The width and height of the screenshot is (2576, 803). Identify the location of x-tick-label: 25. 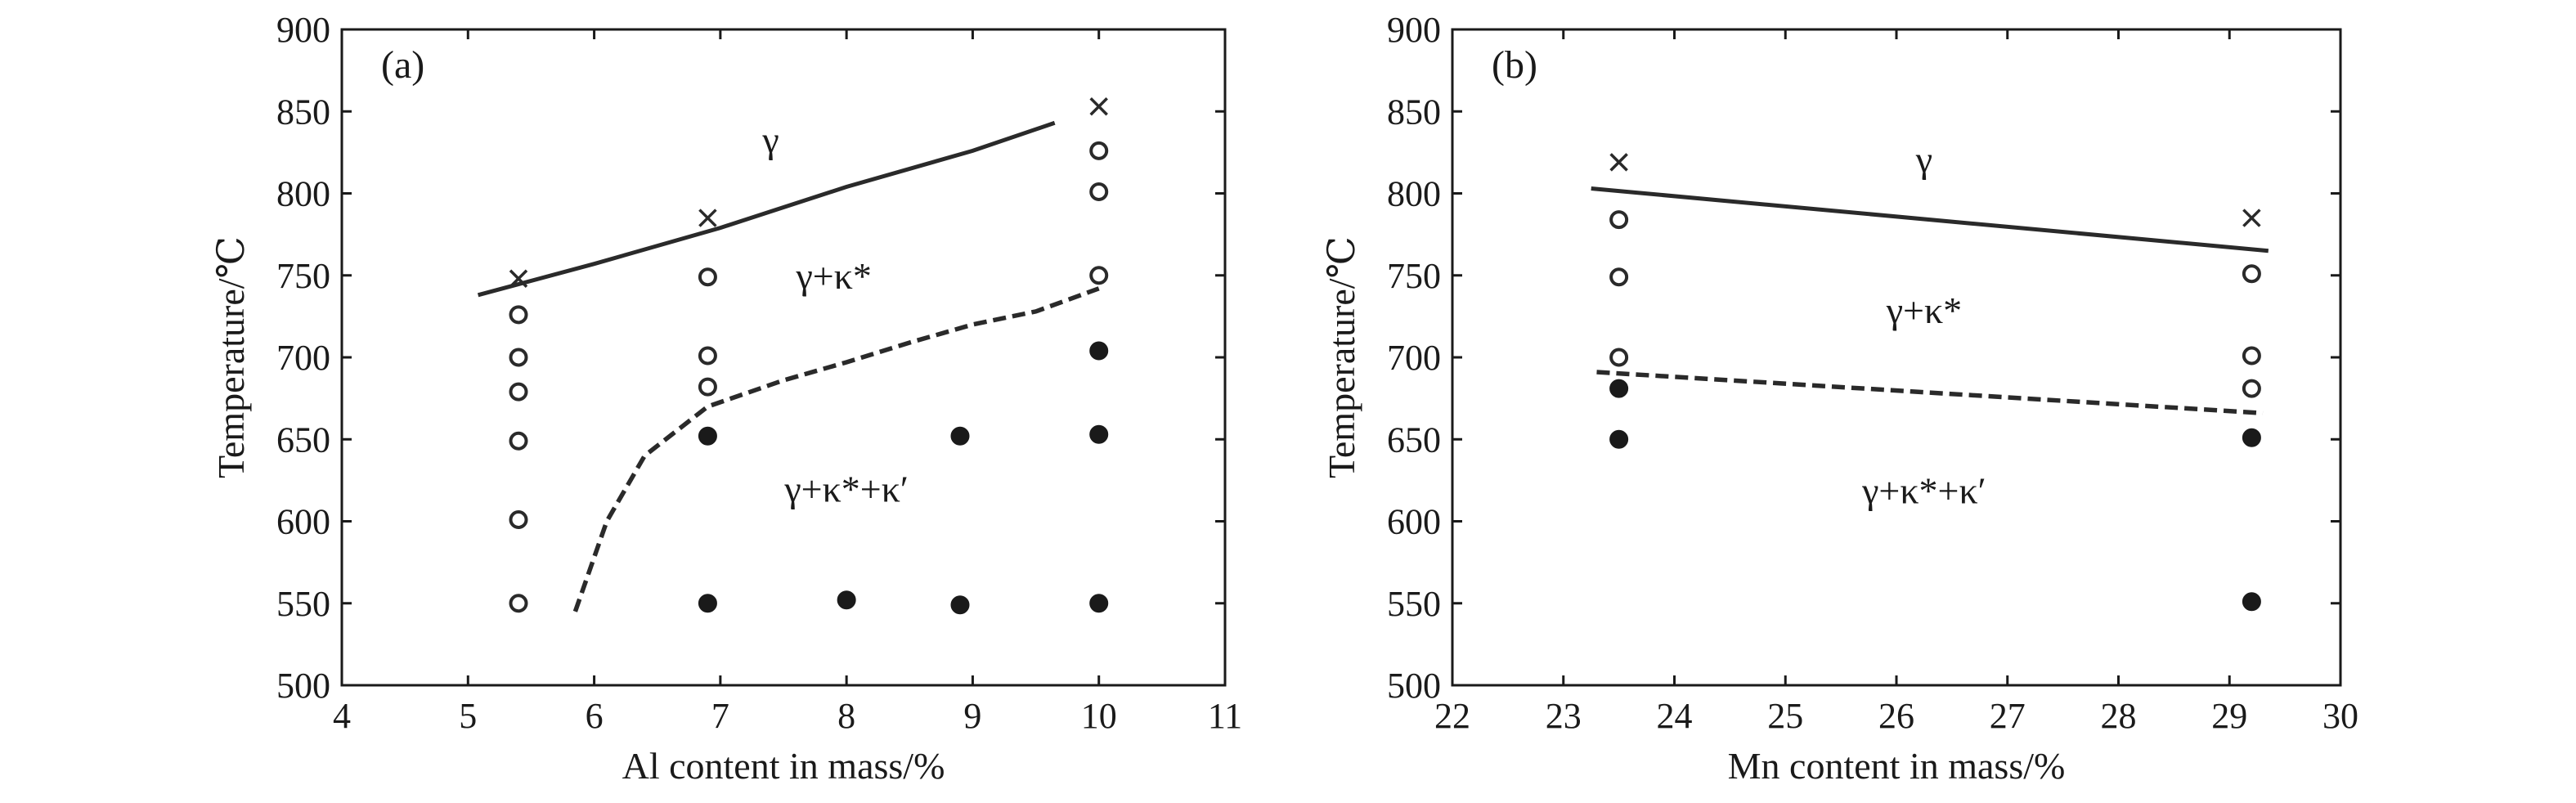
(1785, 716).